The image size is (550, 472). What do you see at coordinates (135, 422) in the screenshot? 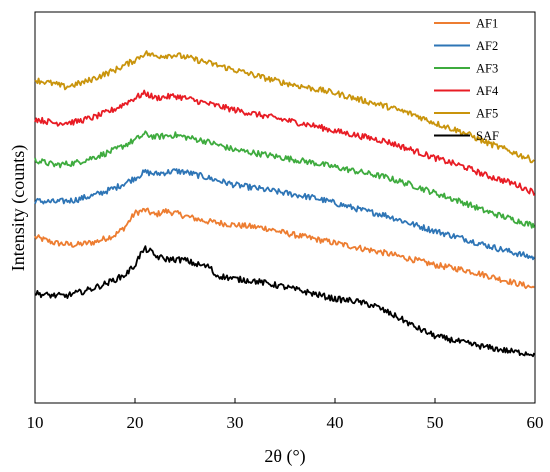
I see `x-tick-label-20: 20` at bounding box center [135, 422].